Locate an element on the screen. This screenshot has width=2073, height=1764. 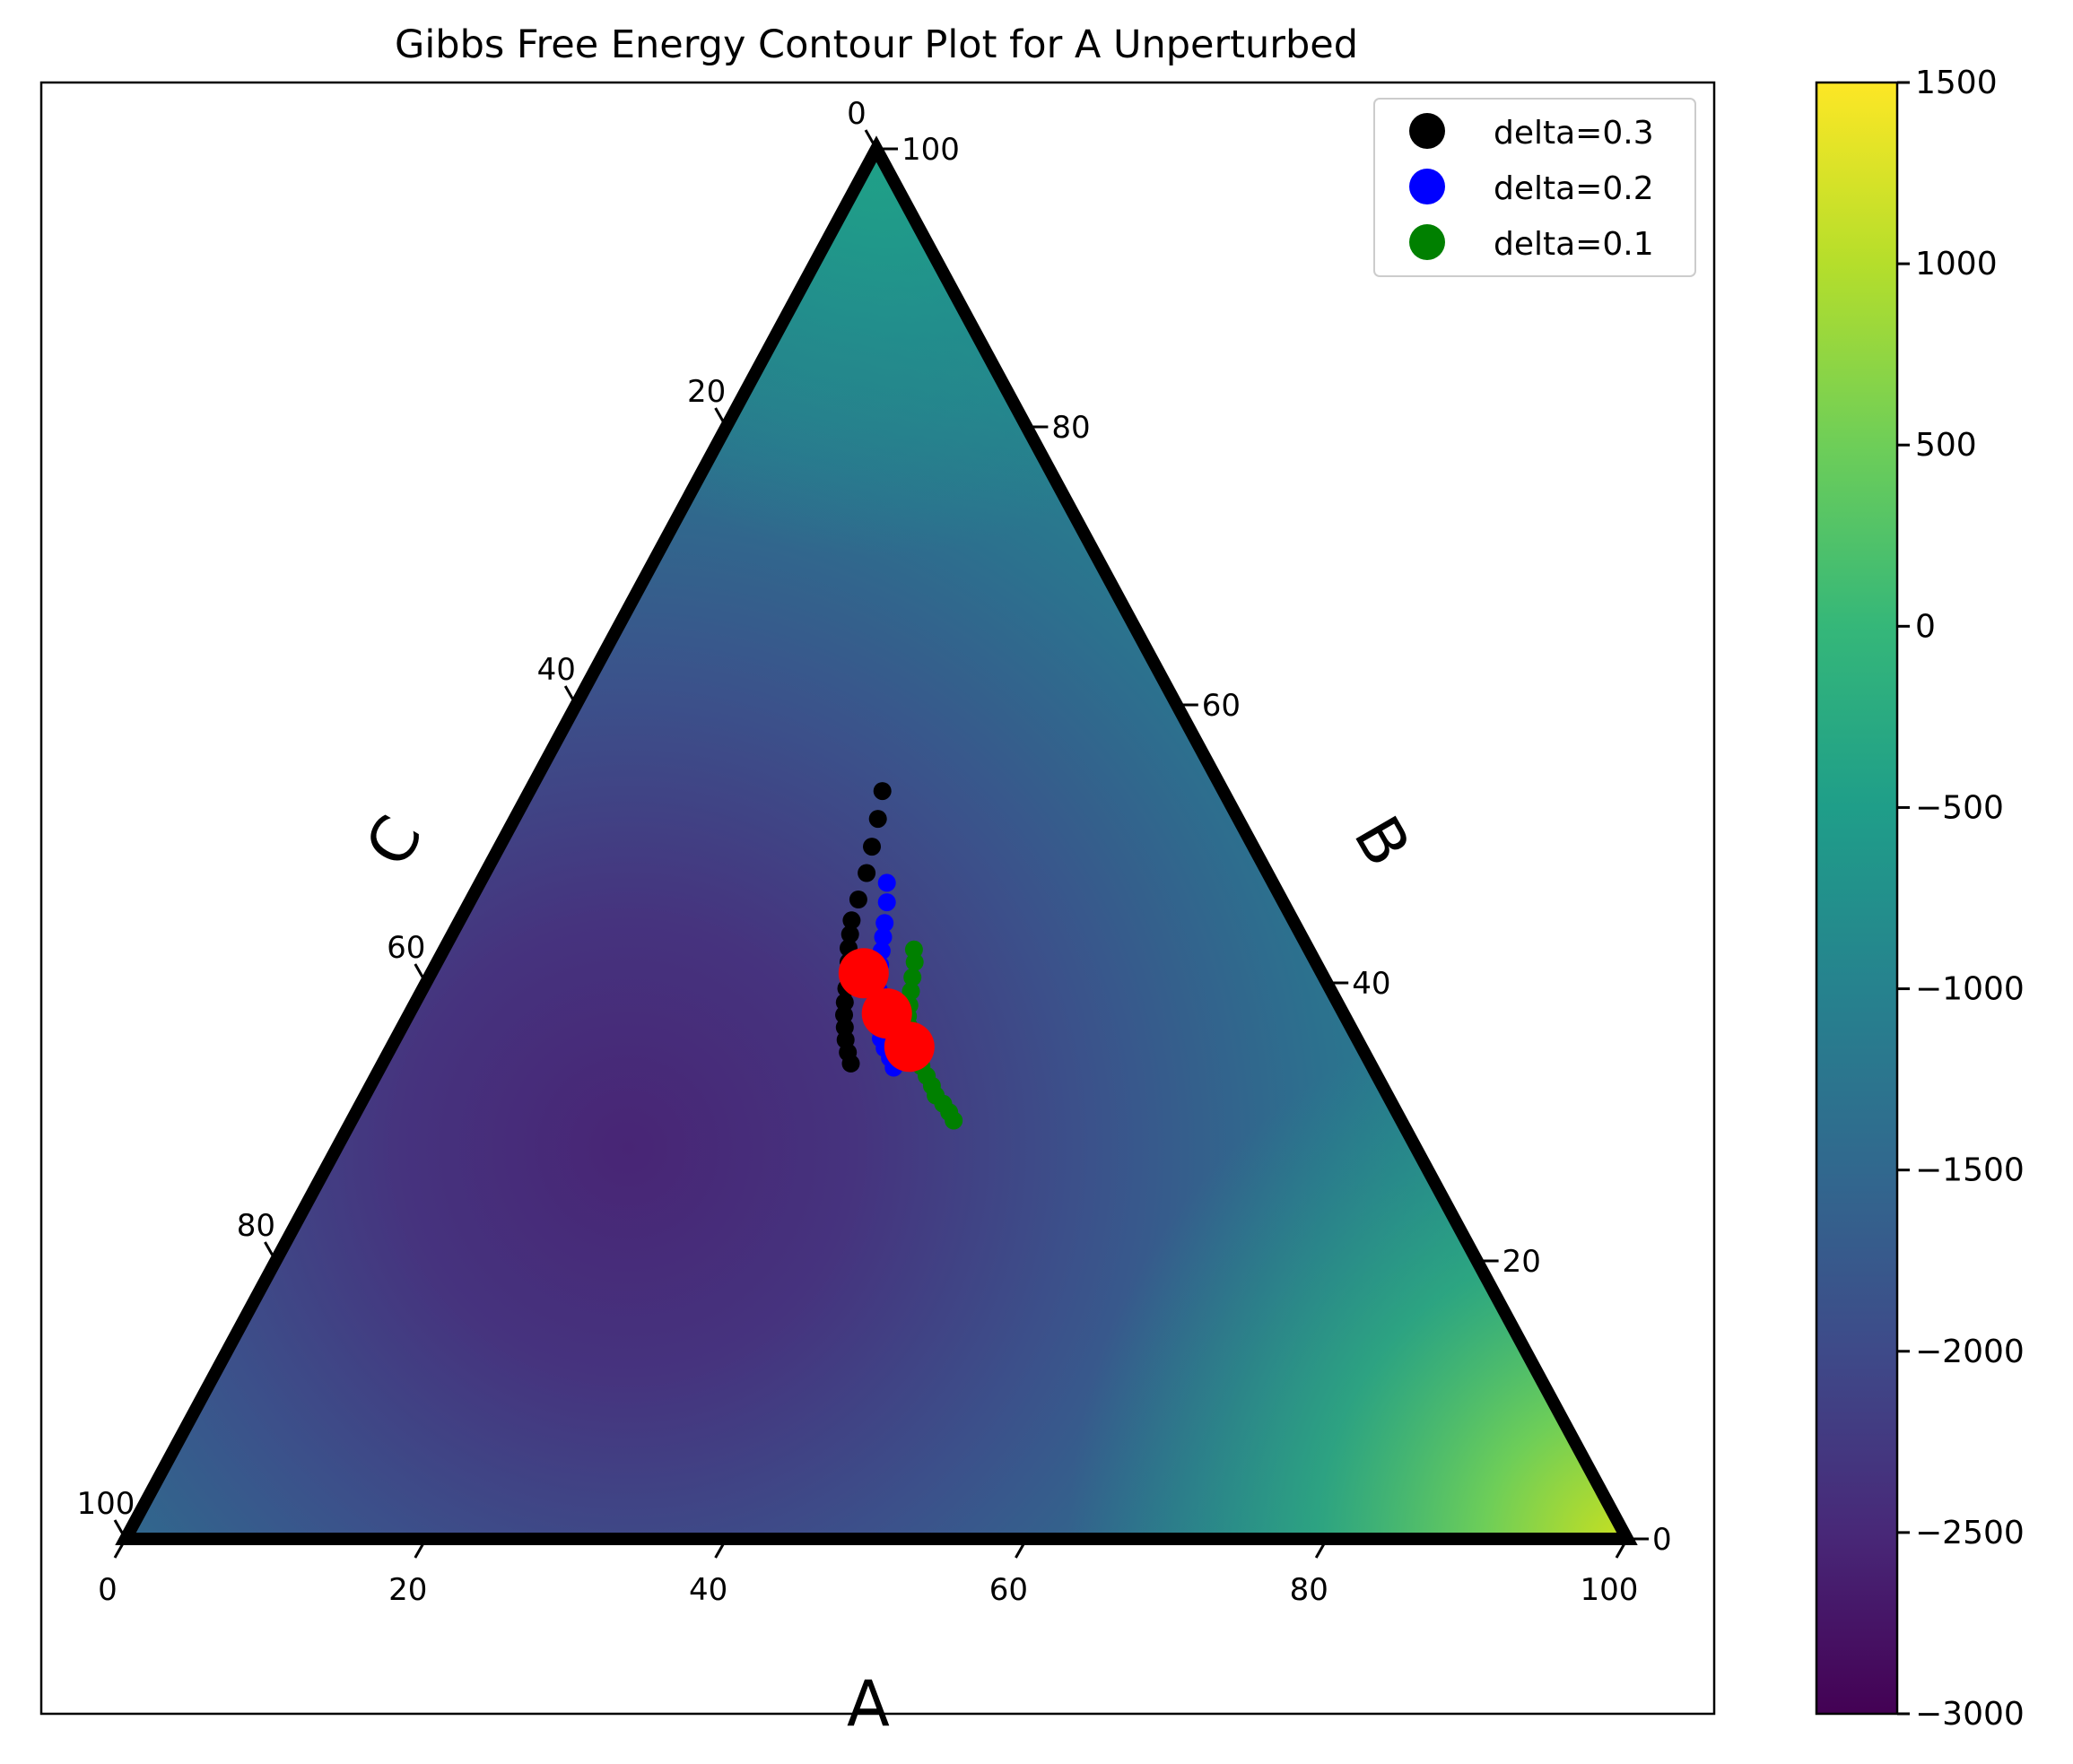
legend: delta=0.3 delta=0.2 delta=0.1 is located at coordinates (1534, 187).